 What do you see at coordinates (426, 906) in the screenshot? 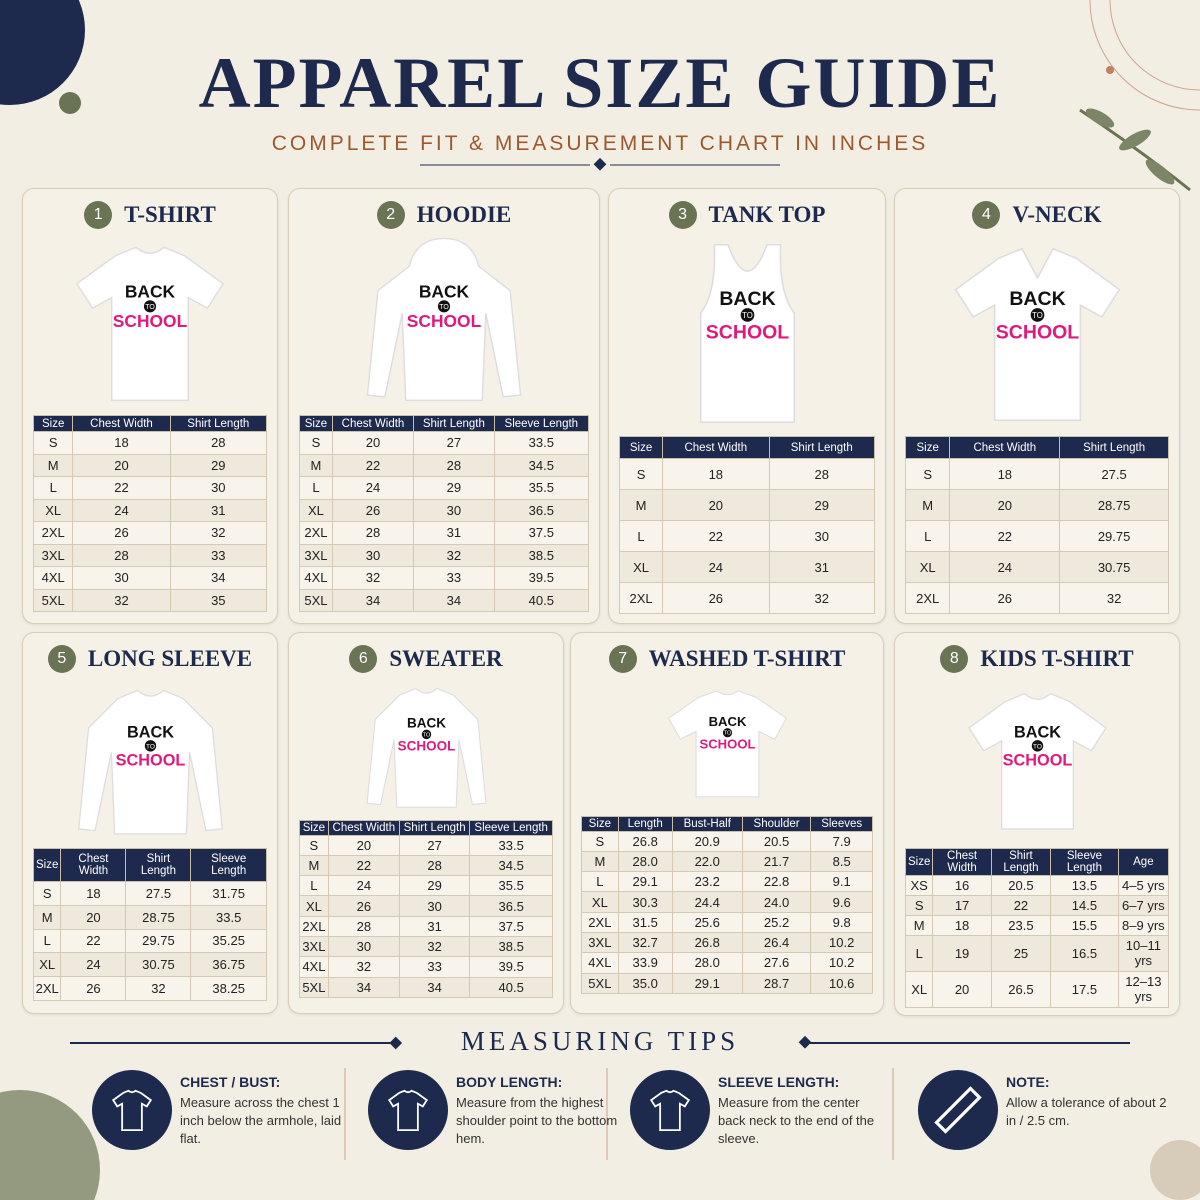
I see `table-row: XL 26 30 36.5` at bounding box center [426, 906].